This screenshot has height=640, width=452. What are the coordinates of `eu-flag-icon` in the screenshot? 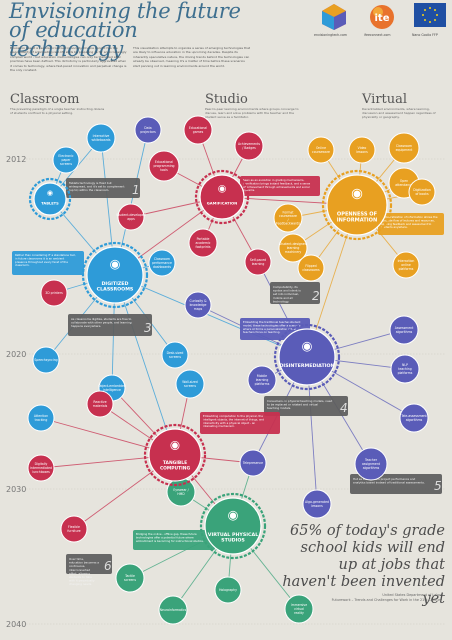 It's located at (430, 15).